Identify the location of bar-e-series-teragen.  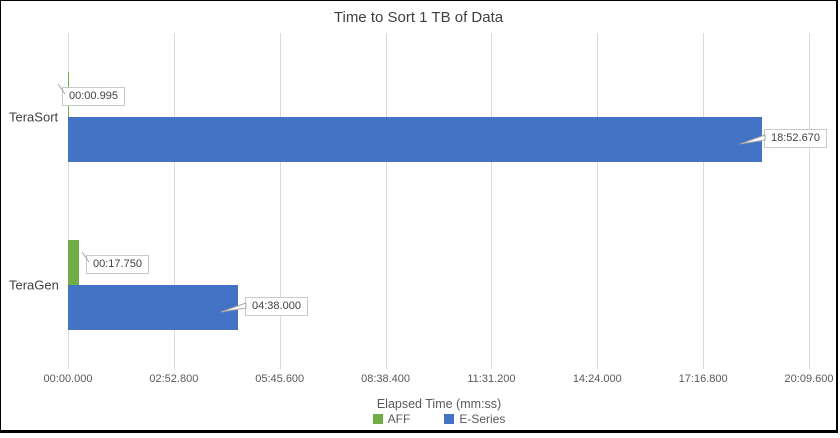
(153, 307).